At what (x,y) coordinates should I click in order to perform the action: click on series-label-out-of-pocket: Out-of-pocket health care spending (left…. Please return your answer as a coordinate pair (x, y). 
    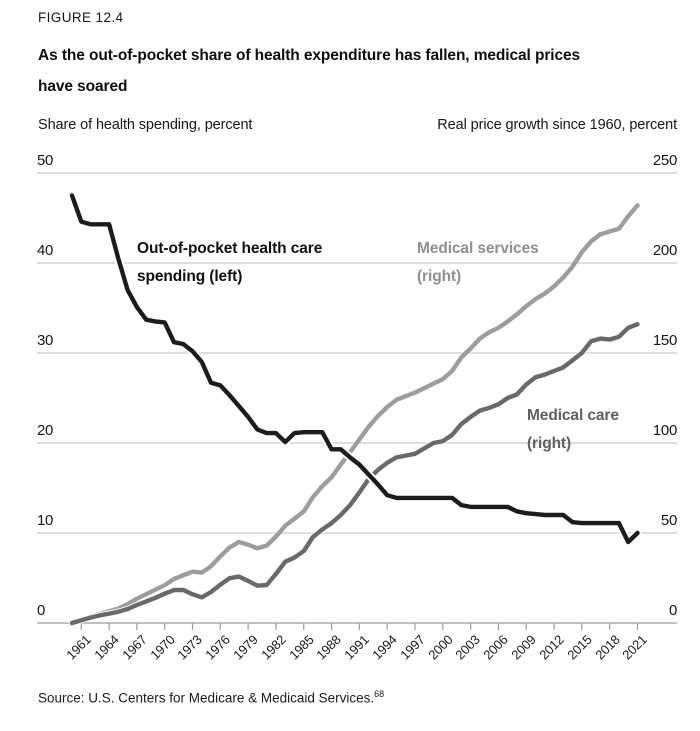
    Looking at the image, I should click on (229, 263).